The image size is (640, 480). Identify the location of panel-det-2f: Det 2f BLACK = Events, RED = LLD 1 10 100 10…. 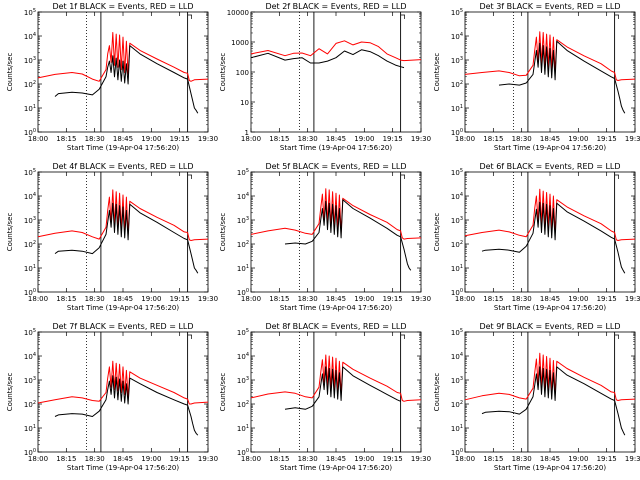
(325, 77).